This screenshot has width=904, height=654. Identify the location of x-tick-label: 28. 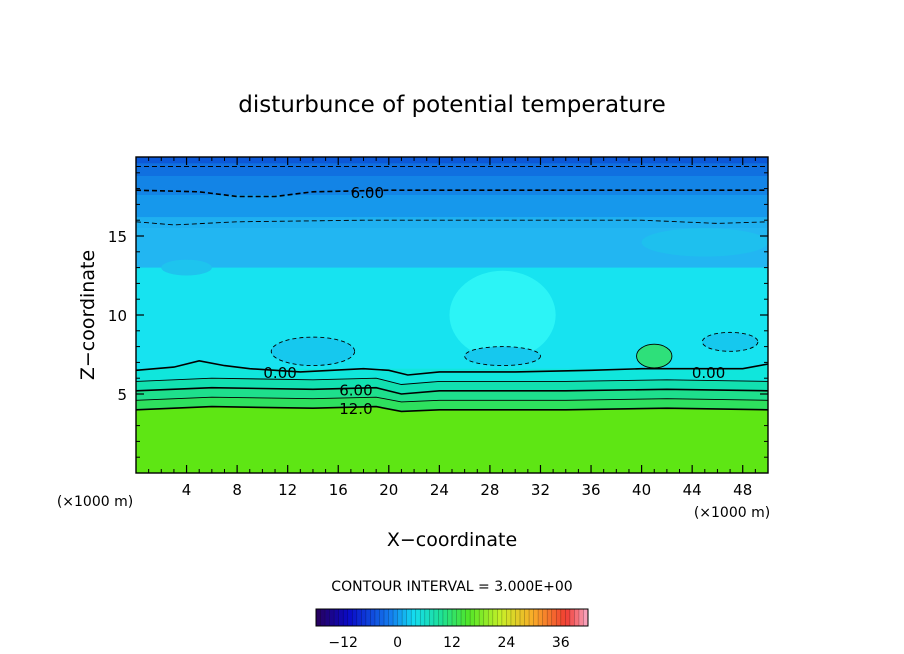
(489, 490).